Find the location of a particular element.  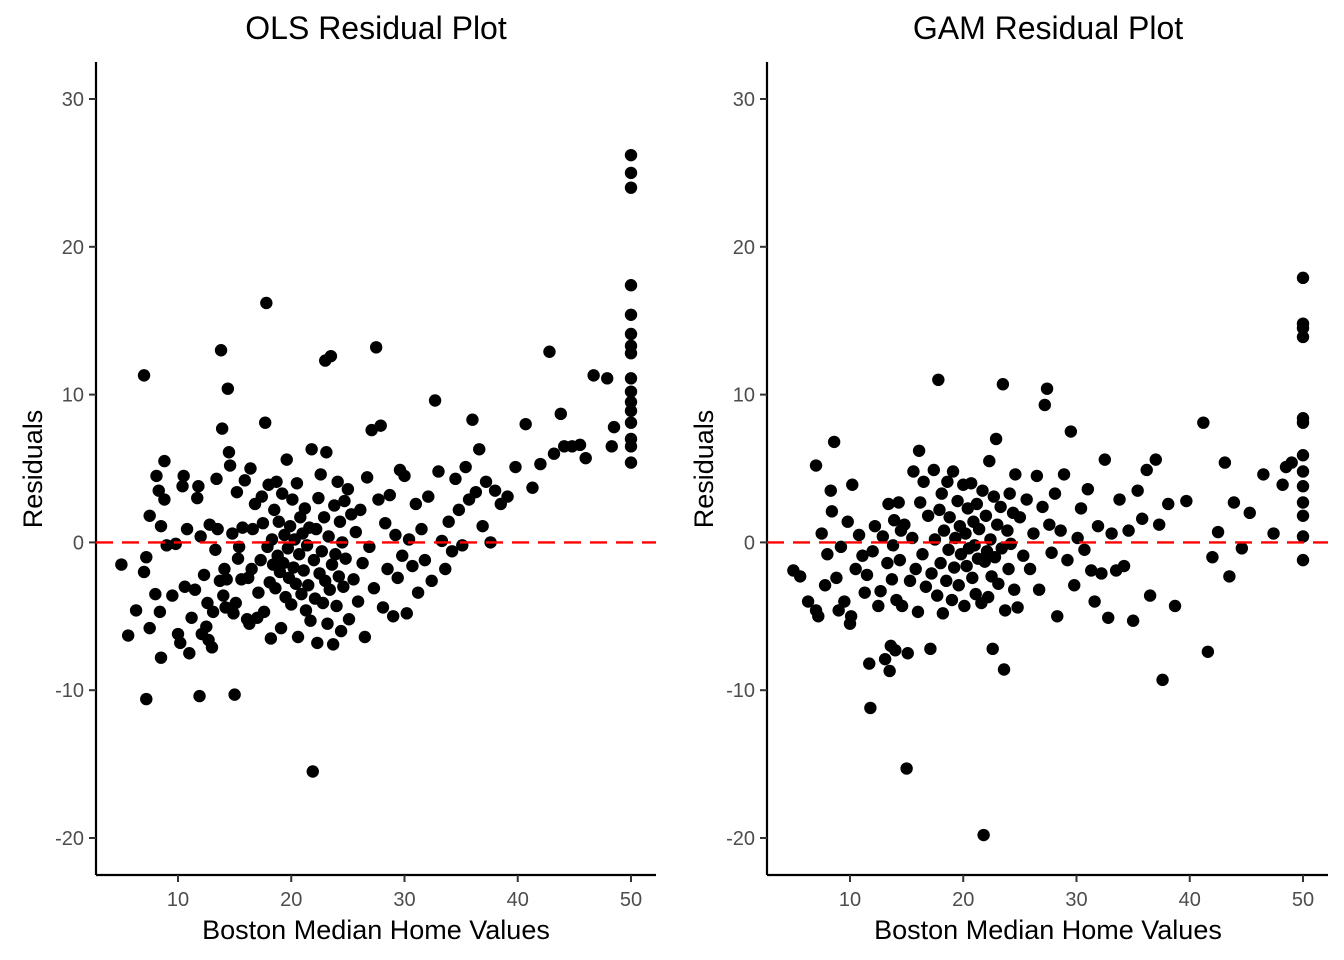

x-tick-label: 10 is located at coordinates (178, 900).